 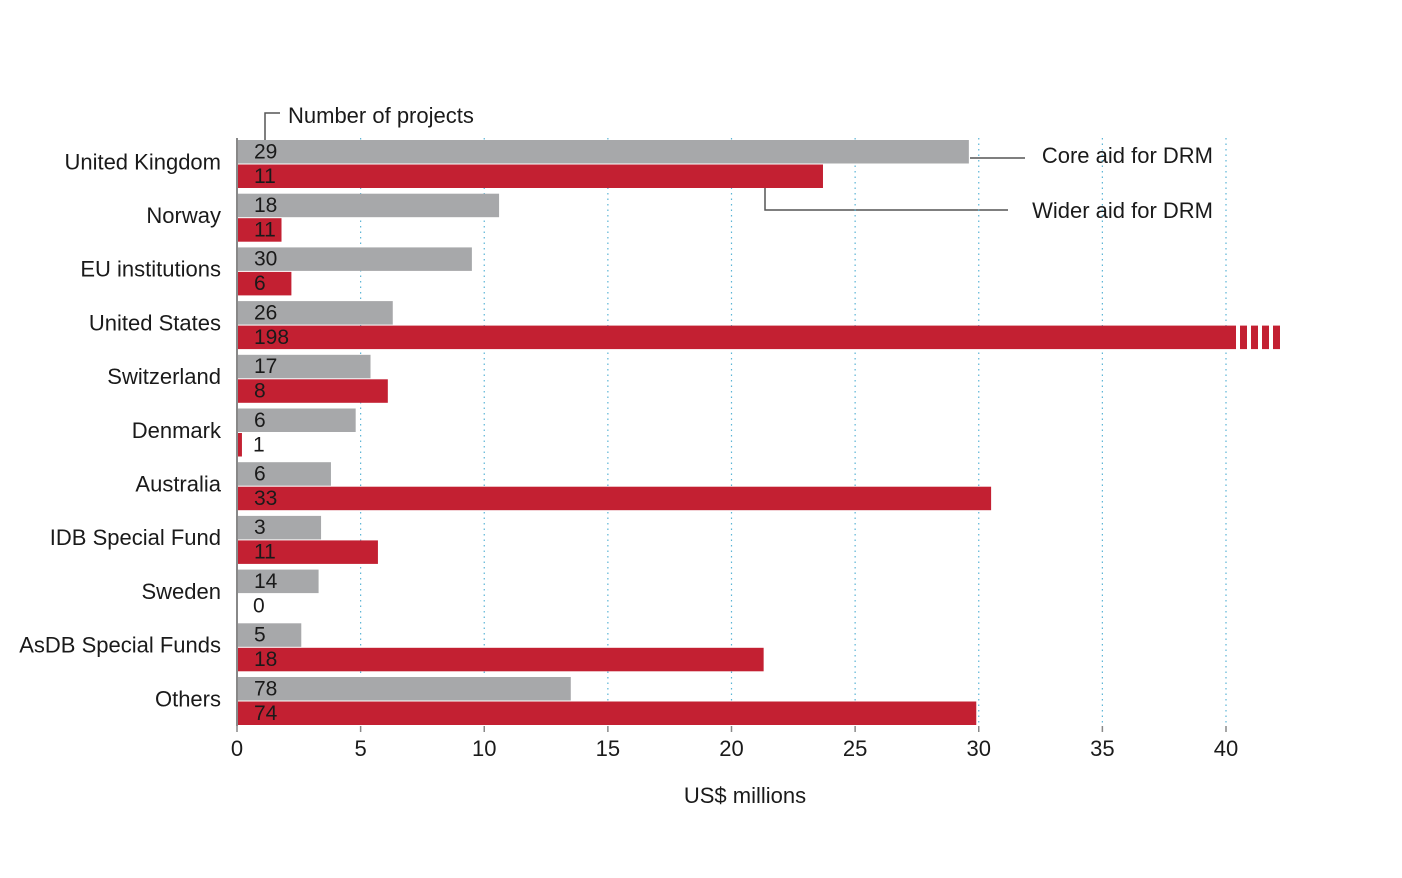 I want to click on y-tick-label: AsDB Special Funds, so click(x=120, y=645).